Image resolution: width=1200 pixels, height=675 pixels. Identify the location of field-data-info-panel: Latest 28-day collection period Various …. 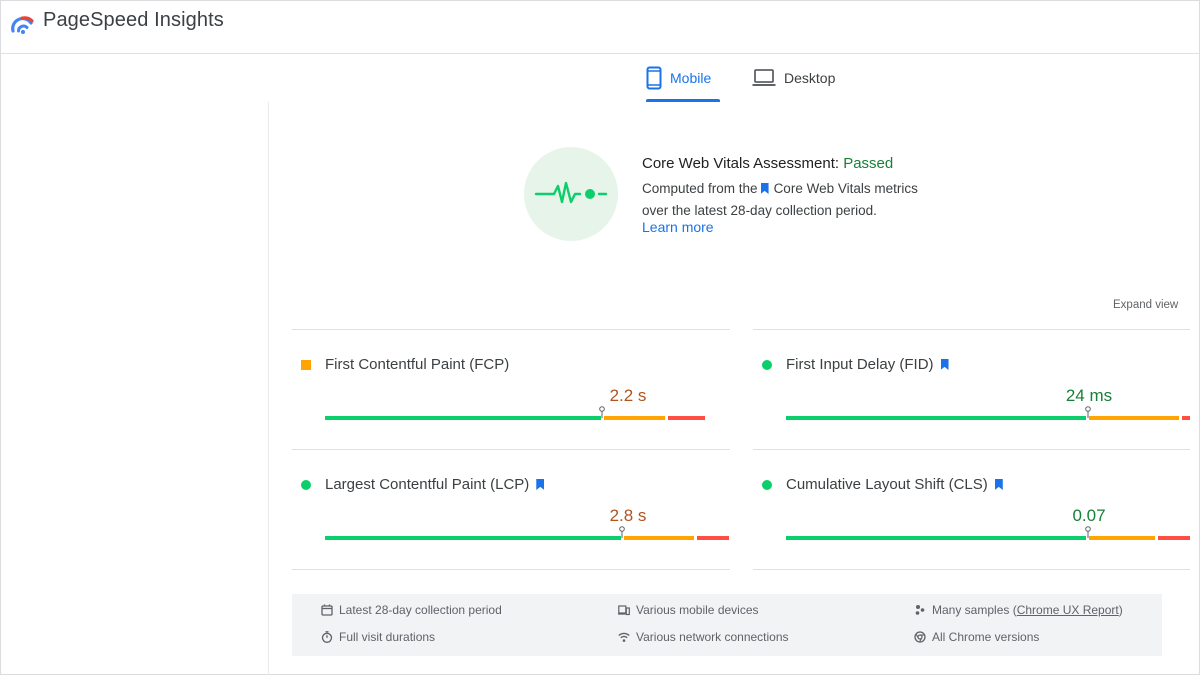
(727, 625).